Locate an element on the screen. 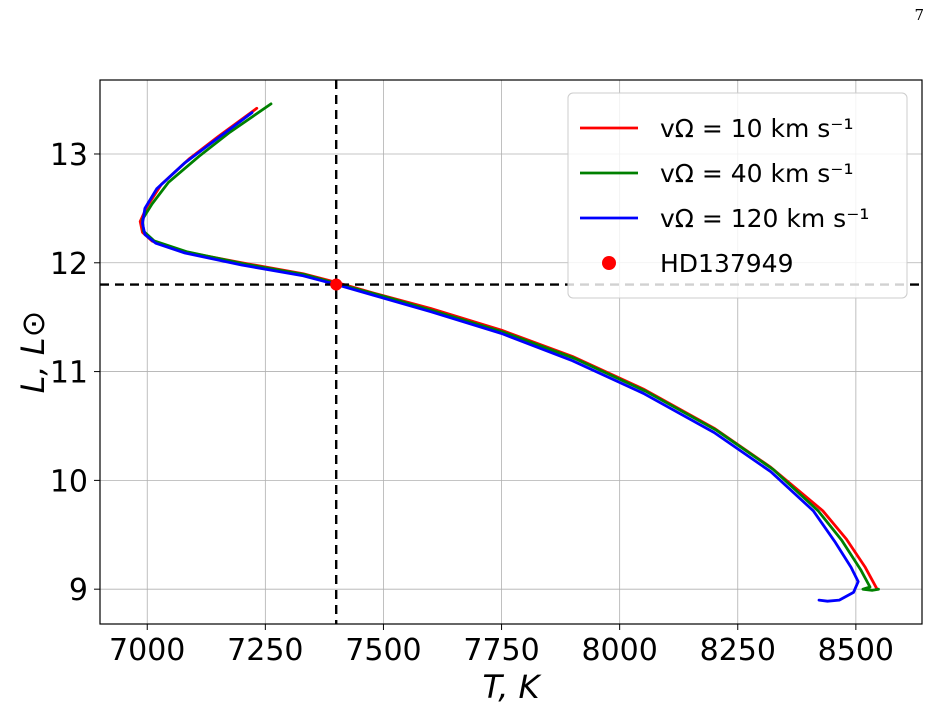 The height and width of the screenshot is (710, 936). y-tick-label: 13 is located at coordinates (69, 155).